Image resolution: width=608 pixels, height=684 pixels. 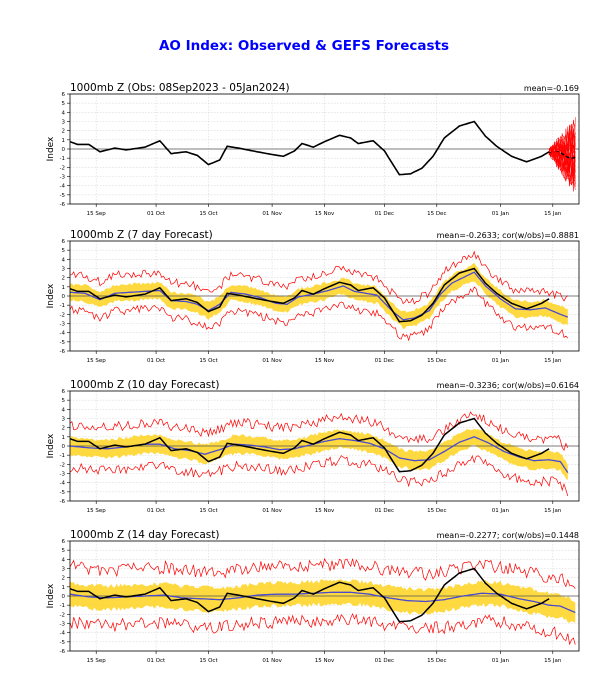 I want to click on panel-title: 1000mb Z (10 day Forecast), so click(x=144, y=385).